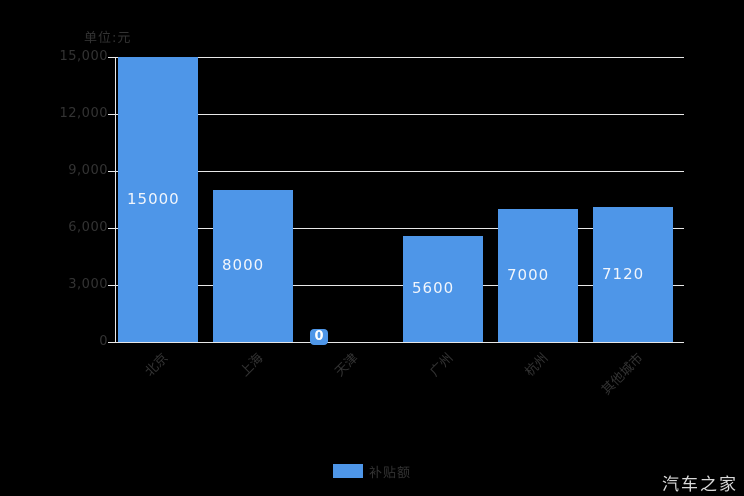 The height and width of the screenshot is (496, 744). What do you see at coordinates (88, 227) in the screenshot?
I see `y-axis-label: 6,000` at bounding box center [88, 227].